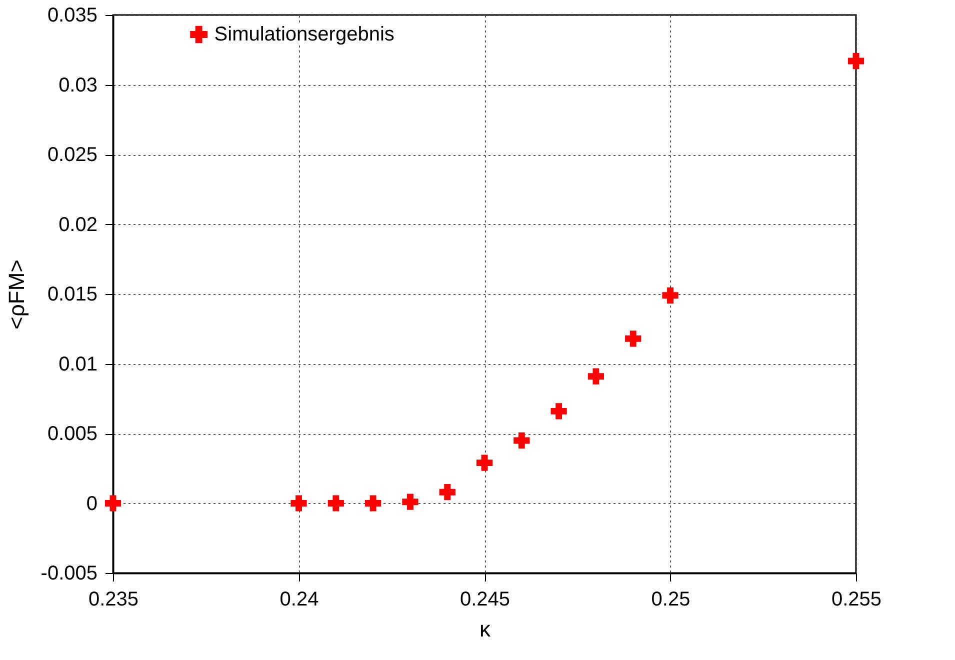  Describe the element at coordinates (304, 35) in the screenshot. I see `legend-label: Simulationsergebnis` at that location.